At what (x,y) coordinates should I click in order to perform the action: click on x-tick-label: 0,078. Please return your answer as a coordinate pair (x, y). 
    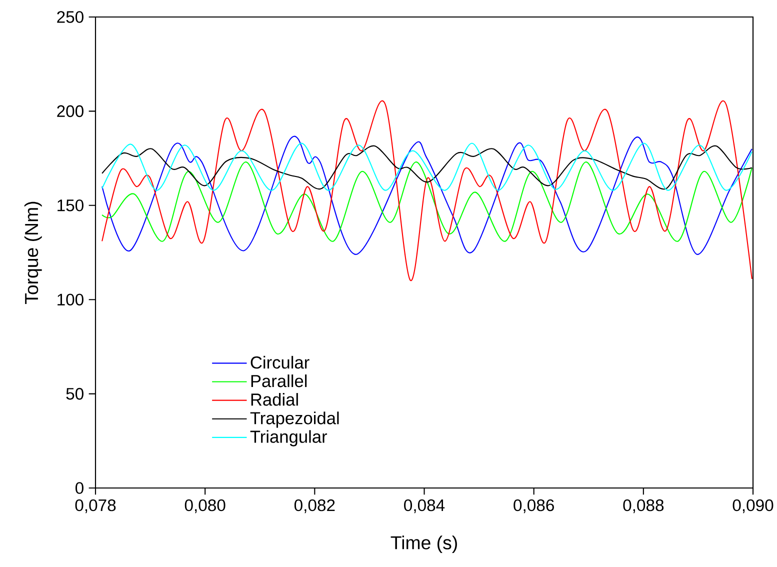
    Looking at the image, I should click on (95, 506).